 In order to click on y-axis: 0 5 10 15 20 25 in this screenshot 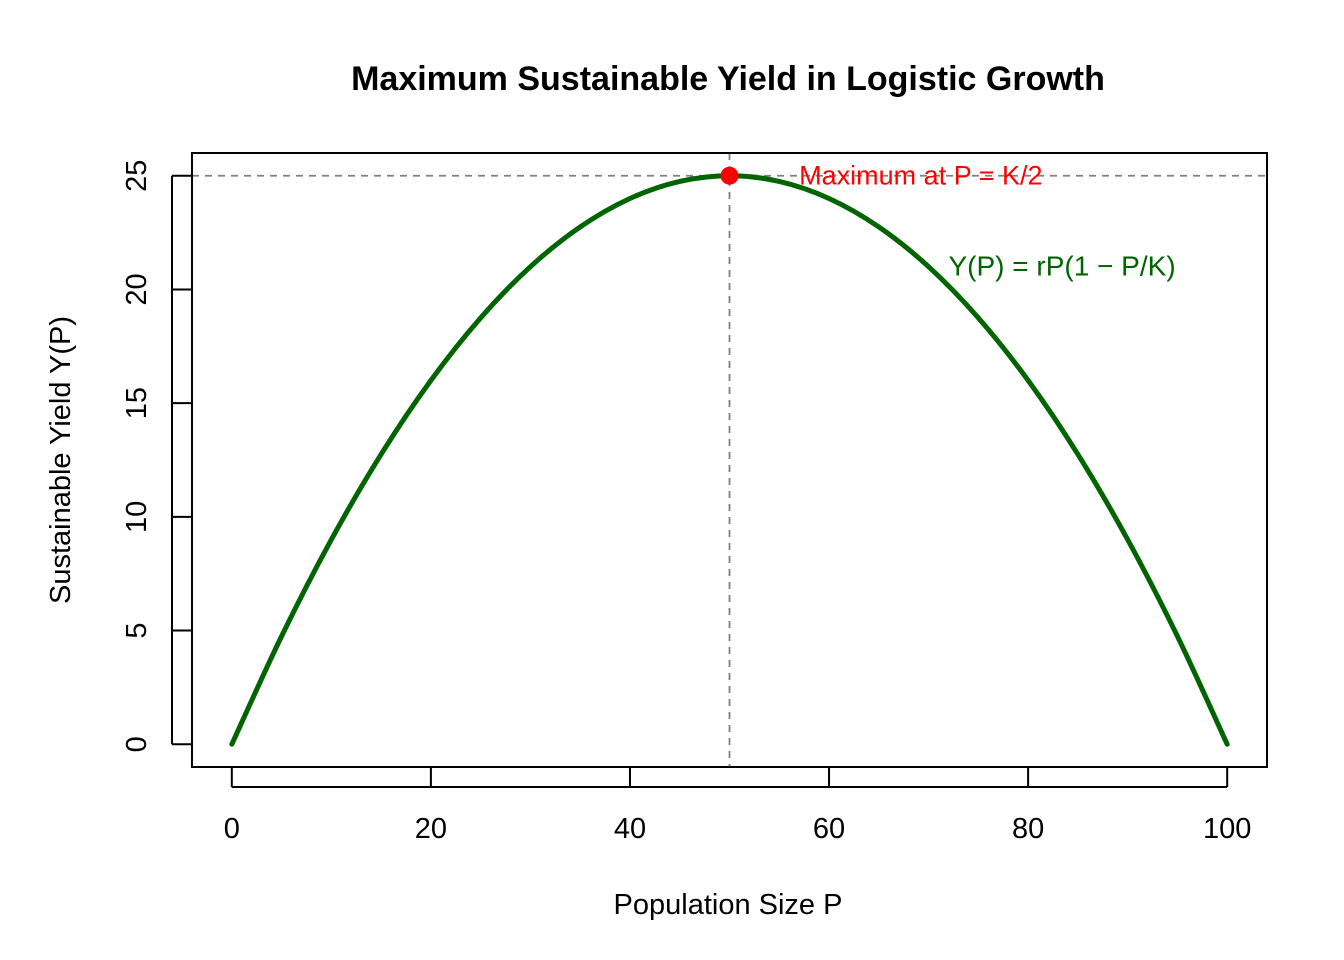, I will do `click(156, 456)`.